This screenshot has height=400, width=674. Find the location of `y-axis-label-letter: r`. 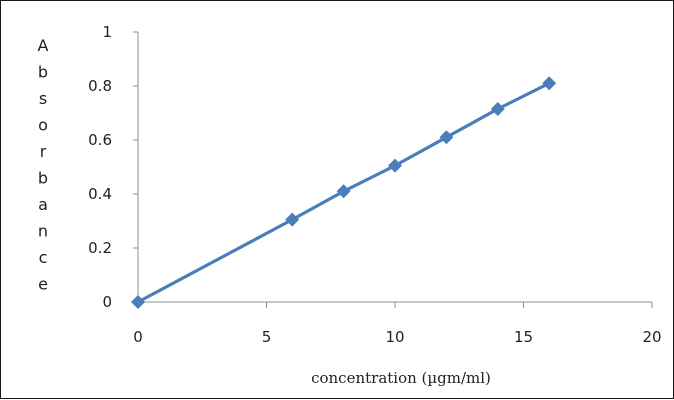

y-axis-label-letter: r is located at coordinates (43, 151).